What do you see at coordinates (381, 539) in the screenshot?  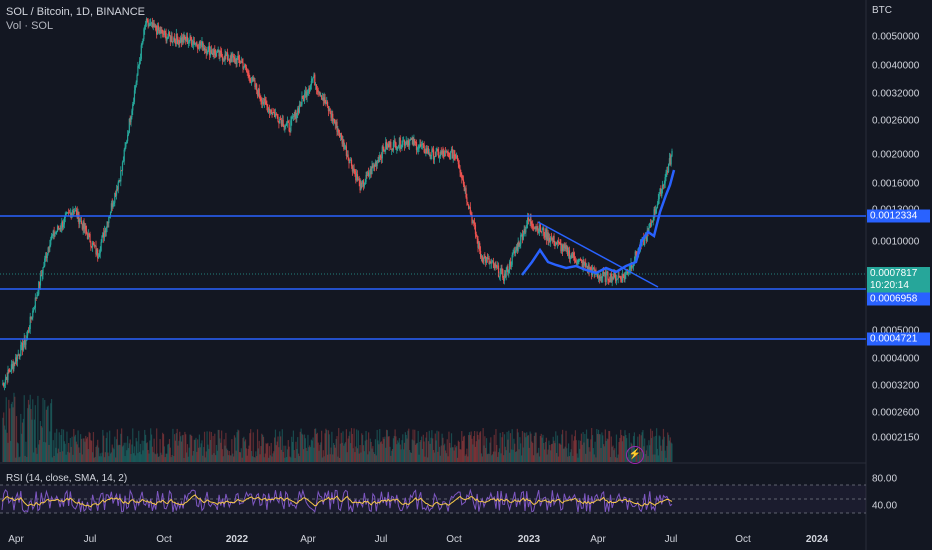 I see `x-tick: Jul` at bounding box center [381, 539].